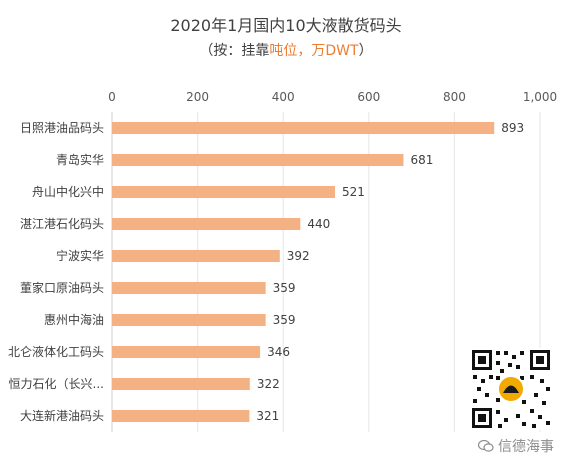  I want to click on subtitle-highlight: 吨位，万DWT, so click(314, 51).